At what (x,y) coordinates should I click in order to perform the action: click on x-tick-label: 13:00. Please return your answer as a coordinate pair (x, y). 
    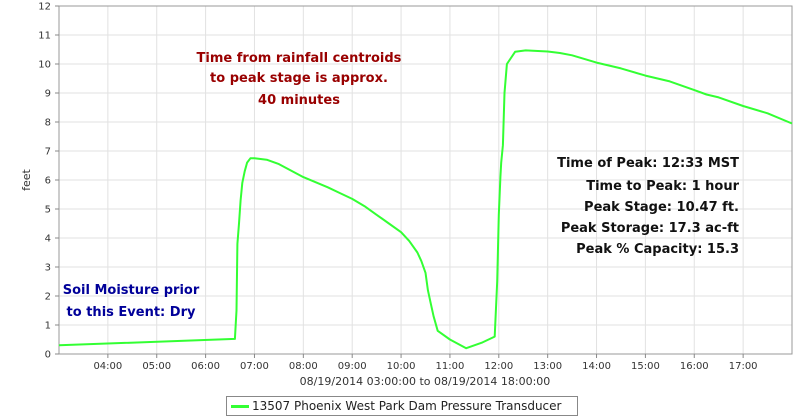
    Looking at the image, I should click on (547, 366).